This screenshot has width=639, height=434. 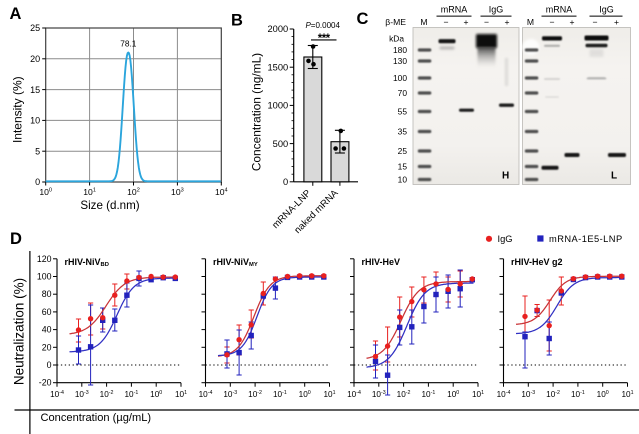 I want to click on svg-text: 78.1, so click(x=128, y=44).